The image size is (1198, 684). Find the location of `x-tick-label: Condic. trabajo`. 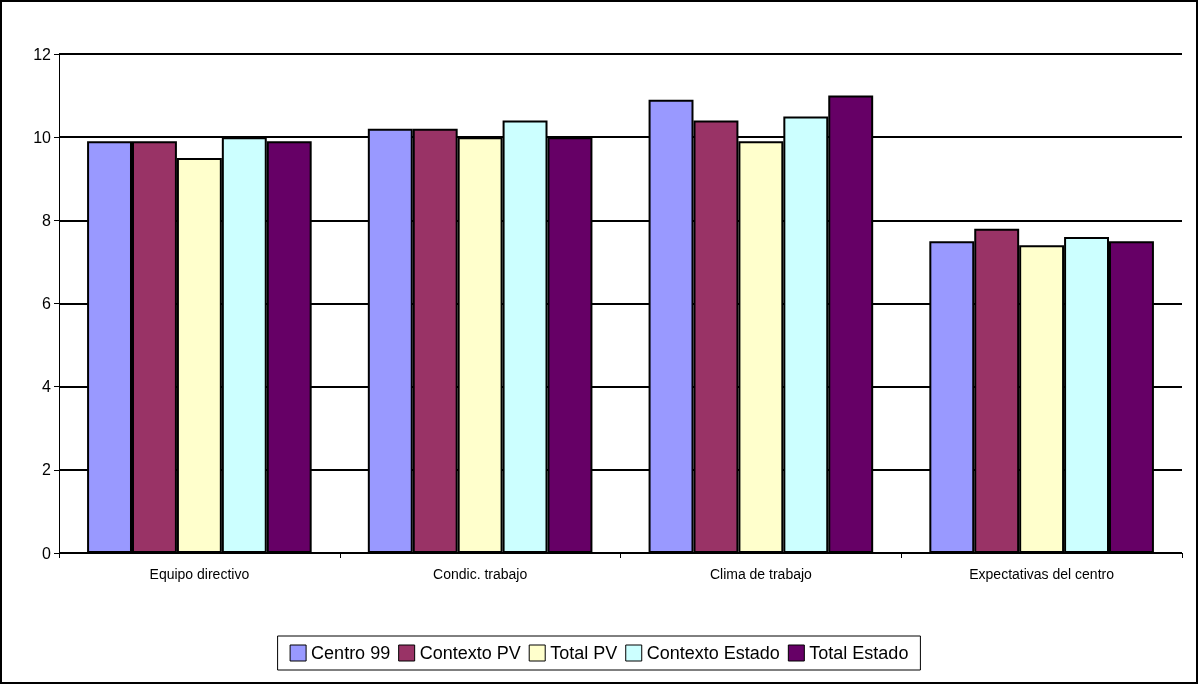

x-tick-label: Condic. trabajo is located at coordinates (480, 574).